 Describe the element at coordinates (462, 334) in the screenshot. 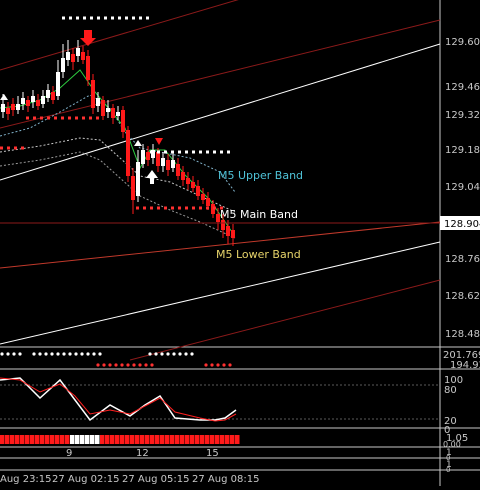

I see `svg-text: 128.485` at that location.